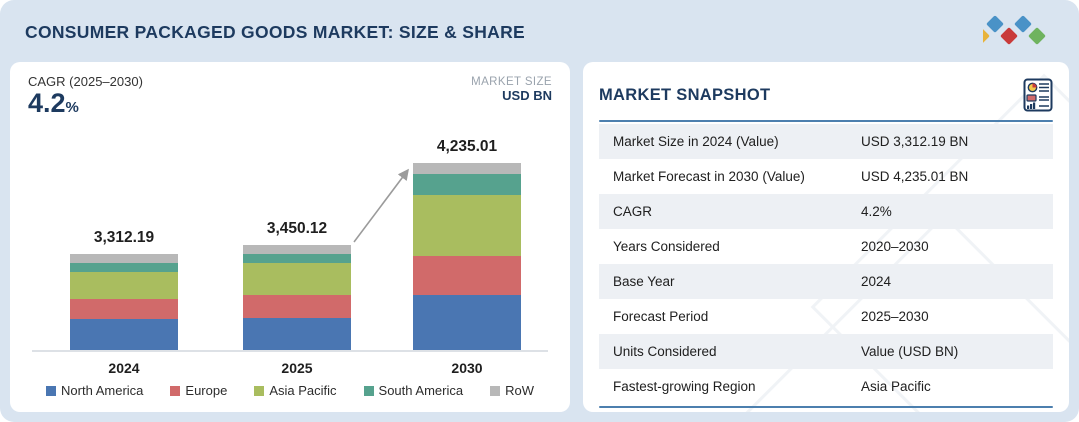  I want to click on row-value: 2024, so click(876, 281).